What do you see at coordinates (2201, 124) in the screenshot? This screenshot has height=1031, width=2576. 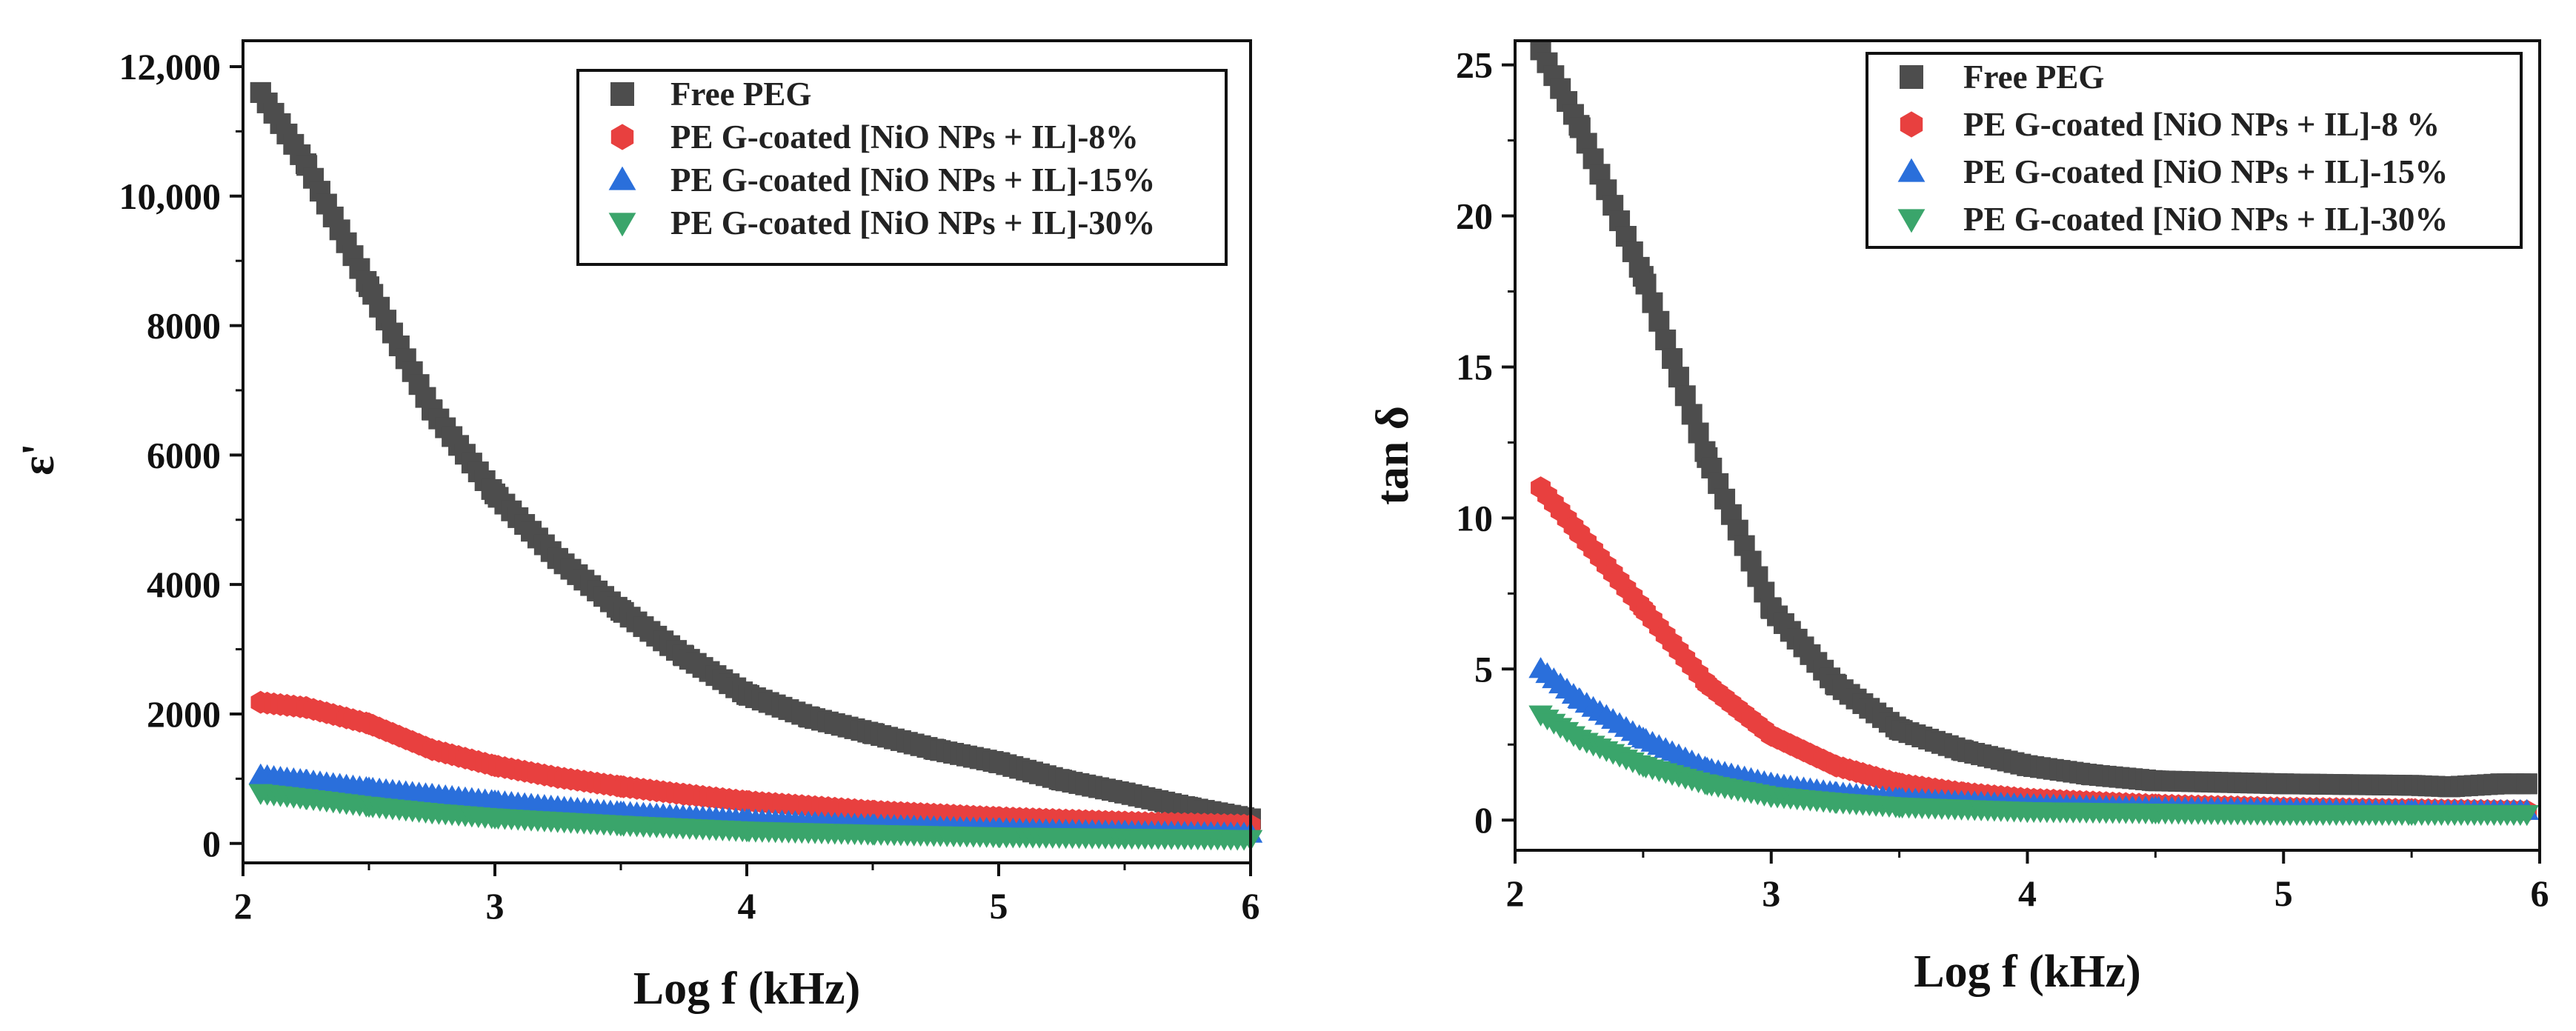 I see `legend-label: PE G-coated [NiO NPs + IL]-8 %` at bounding box center [2201, 124].